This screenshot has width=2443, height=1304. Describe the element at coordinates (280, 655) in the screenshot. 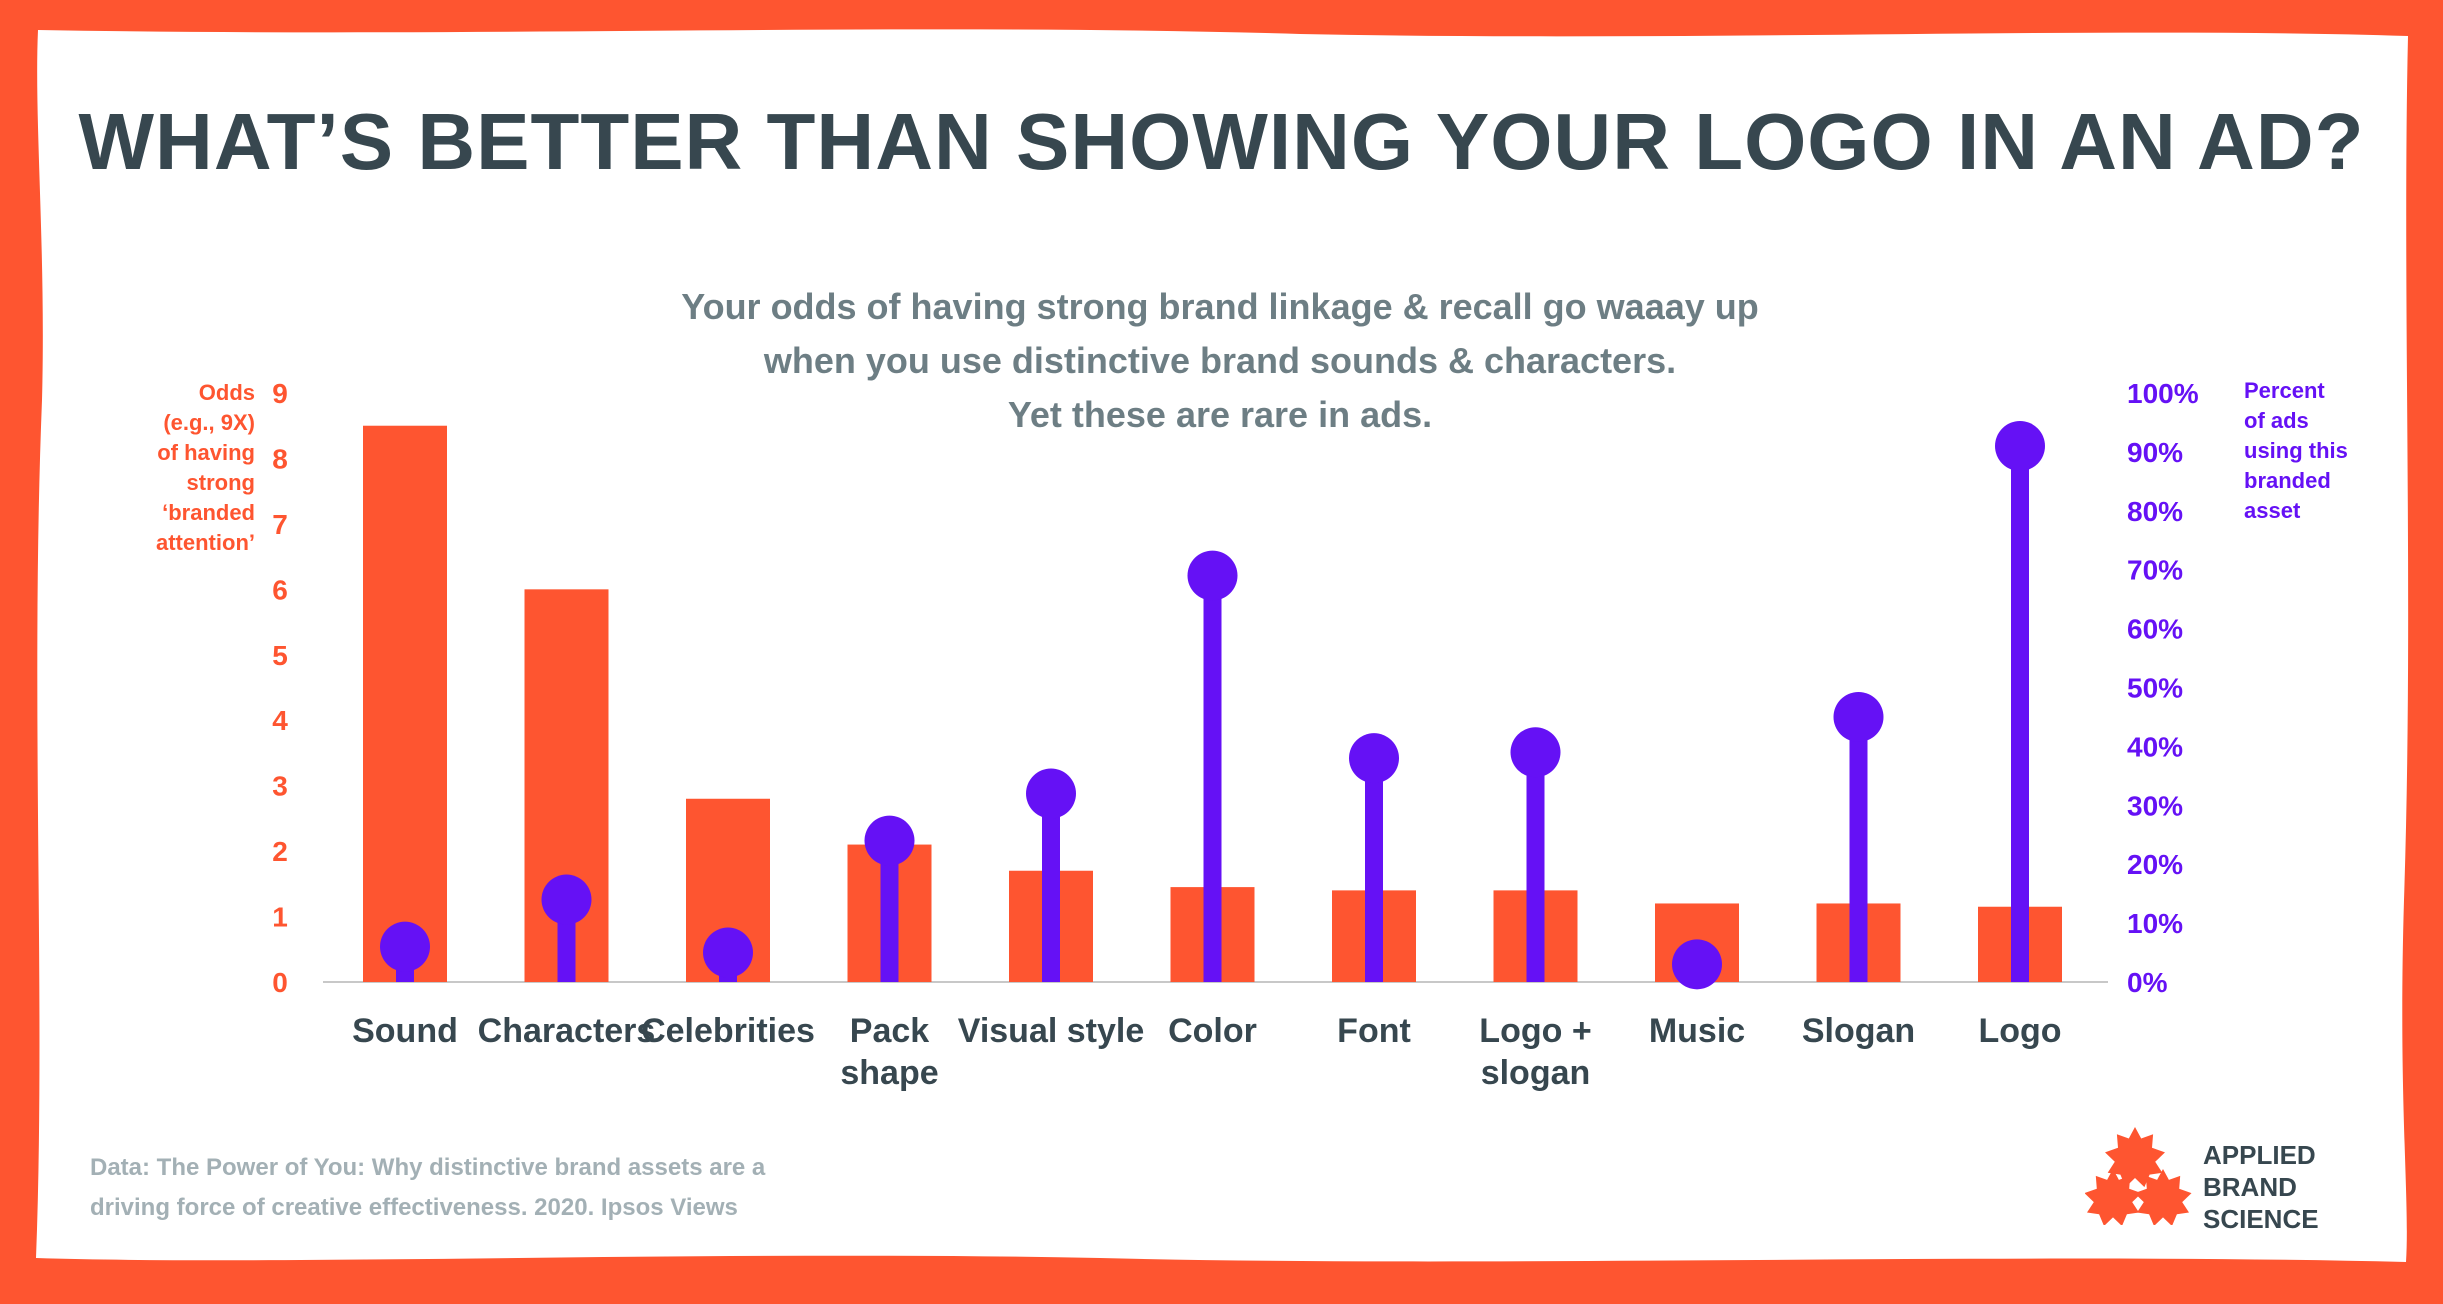

I see `left-y-tick-label: 5` at that location.